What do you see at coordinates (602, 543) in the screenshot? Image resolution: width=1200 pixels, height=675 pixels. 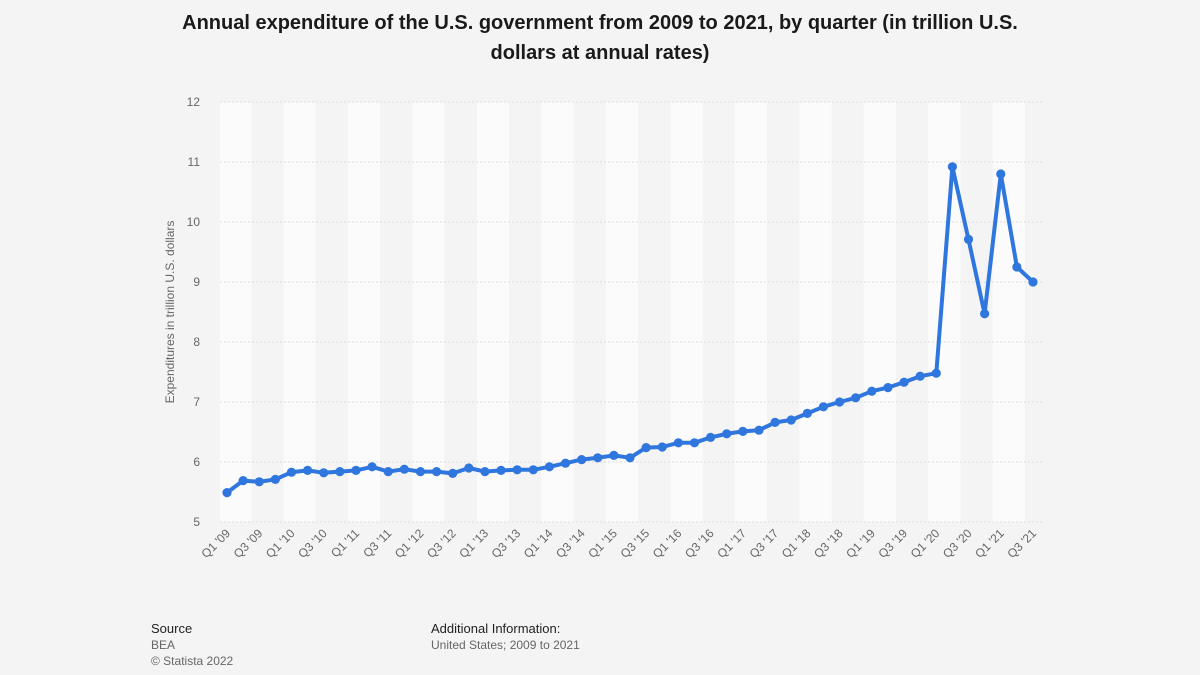 I see `x-tick-label: Q1 '15` at bounding box center [602, 543].